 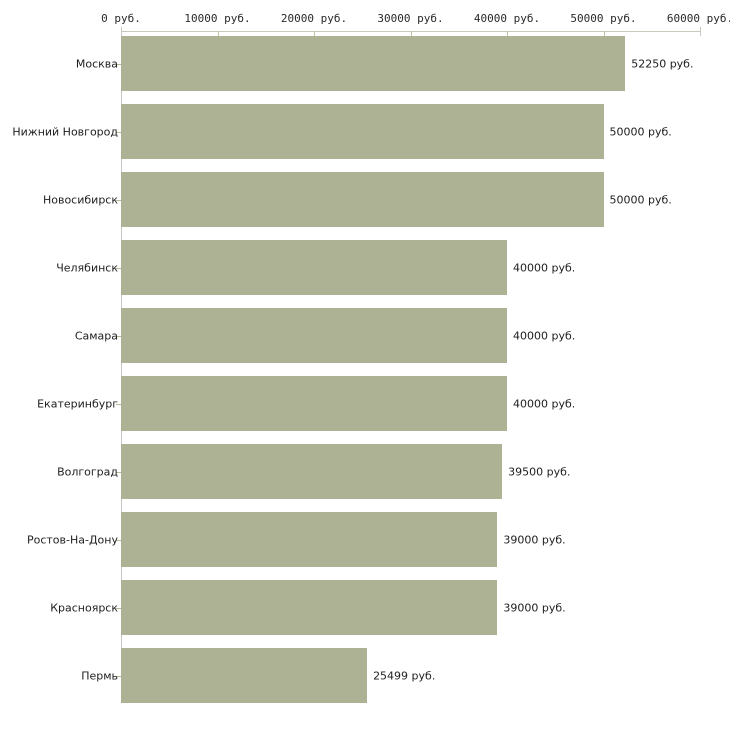 What do you see at coordinates (96, 63) in the screenshot?
I see `category-label: Москва` at bounding box center [96, 63].